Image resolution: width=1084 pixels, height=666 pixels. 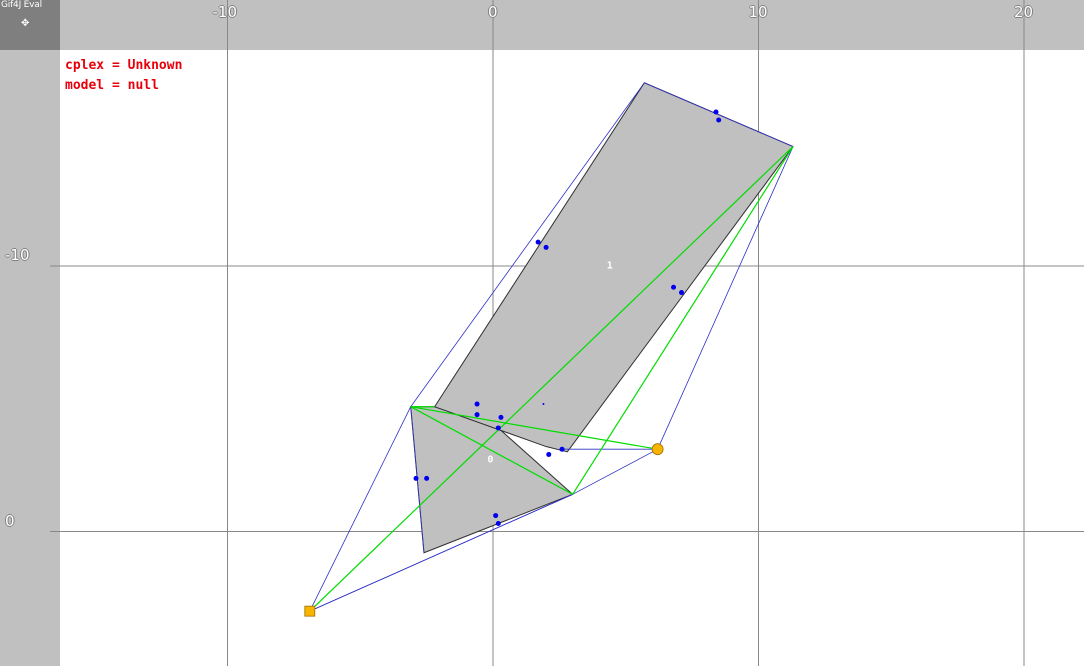 What do you see at coordinates (30, 358) in the screenshot?
I see `y-axis-ruler` at bounding box center [30, 358].